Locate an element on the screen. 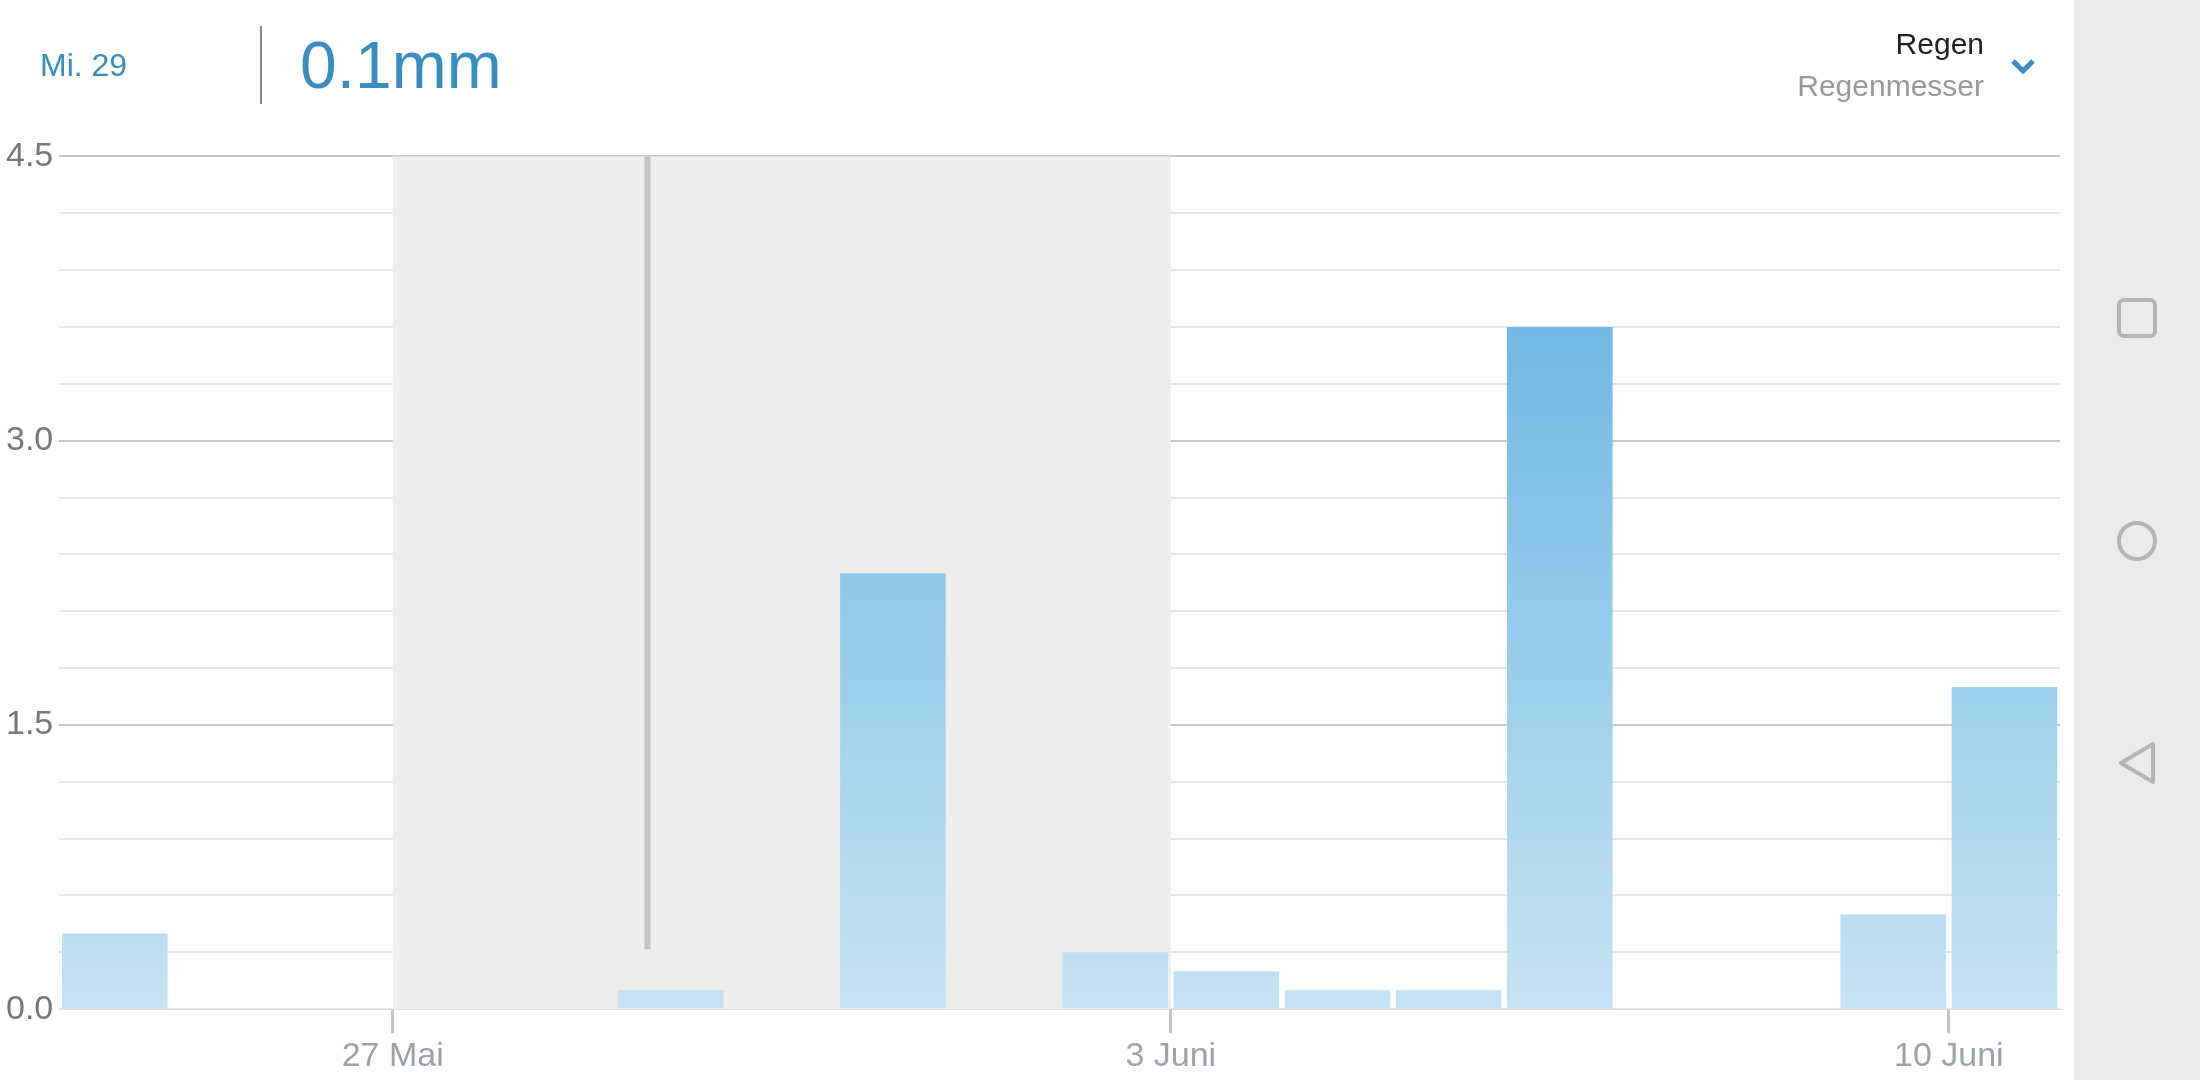 The width and height of the screenshot is (2200, 1080). chart-title: Regen is located at coordinates (1939, 44).